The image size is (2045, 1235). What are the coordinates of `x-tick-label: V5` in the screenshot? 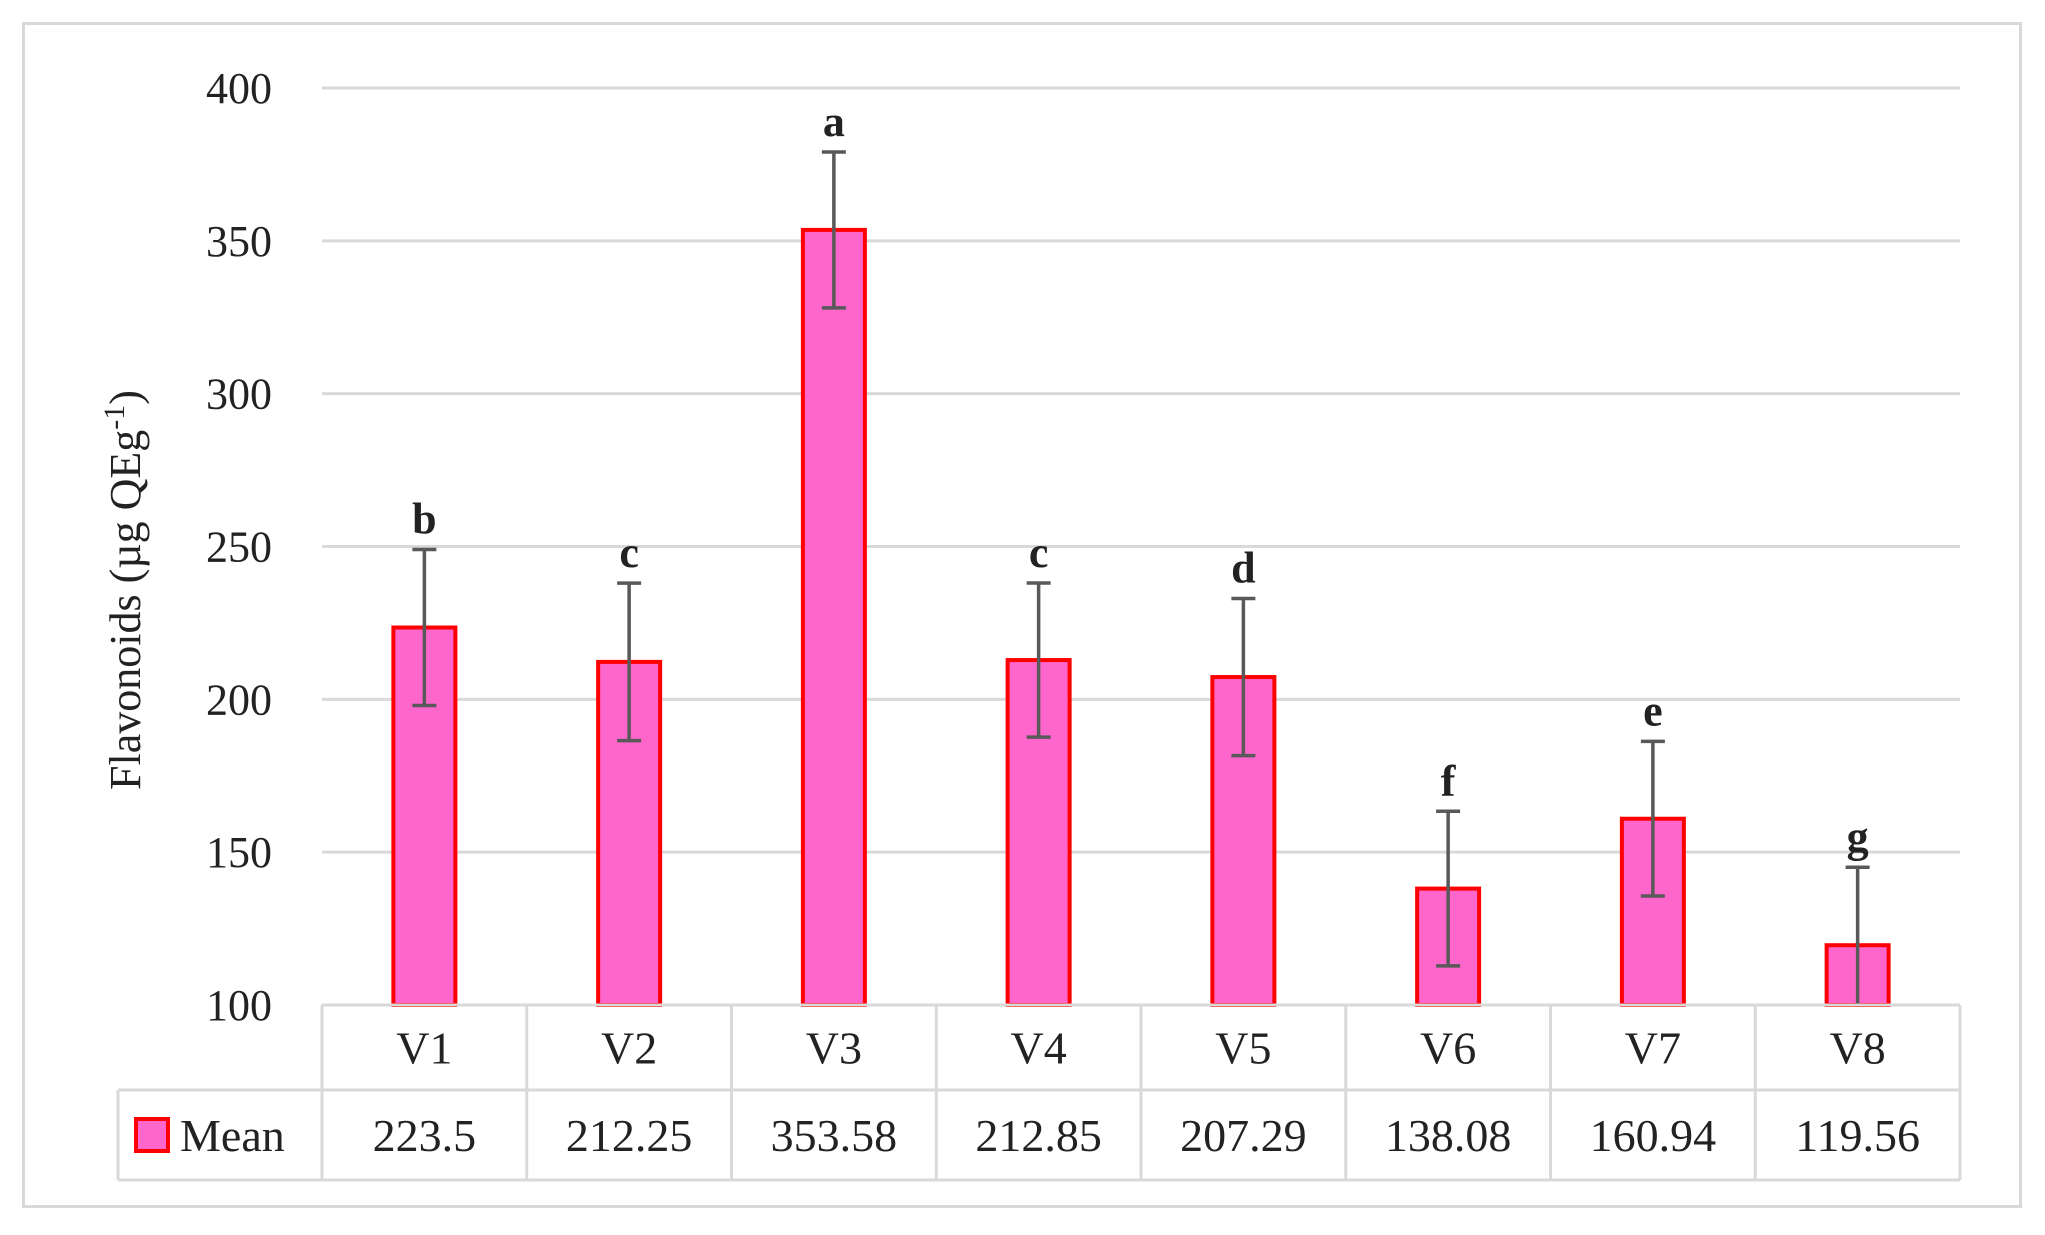 It's located at (1243, 1048).